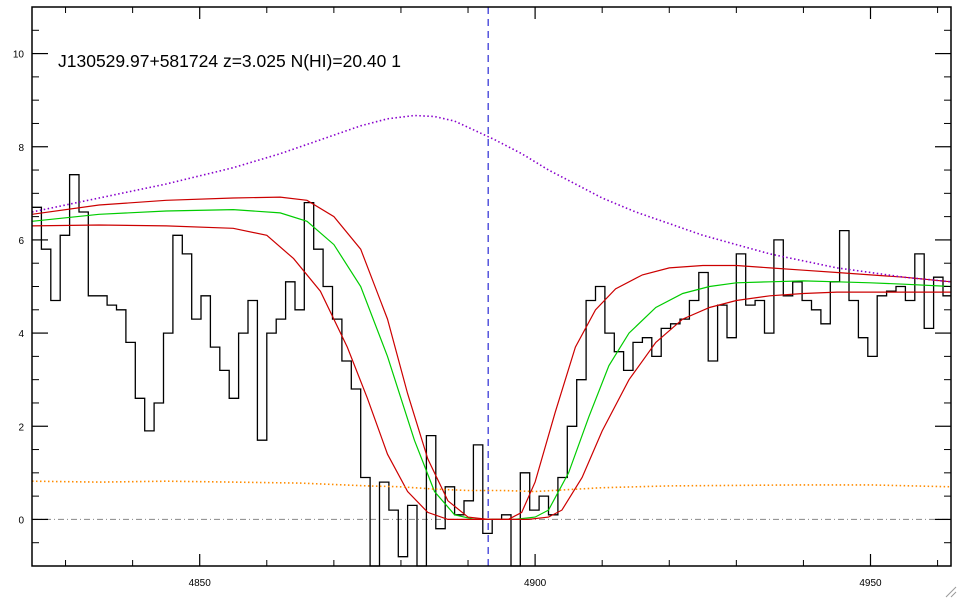  I want to click on y-tick-label: 10, so click(19, 55).